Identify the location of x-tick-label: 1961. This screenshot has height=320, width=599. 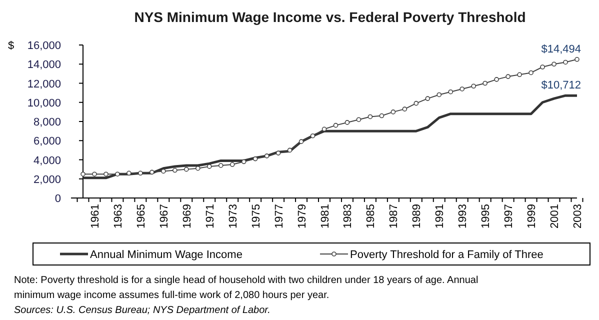
(95, 216).